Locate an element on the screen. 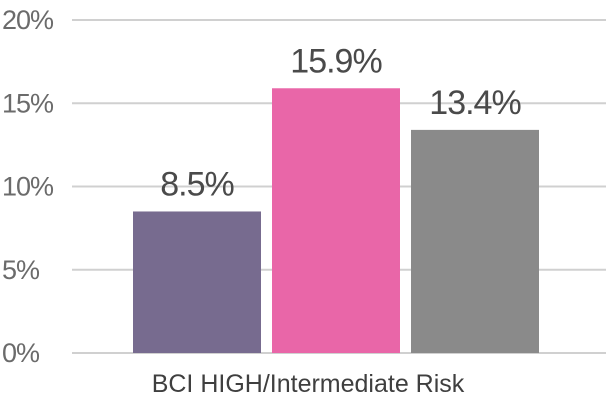  category-label: BCI HIGH/Intermediate Risk is located at coordinates (308, 384).